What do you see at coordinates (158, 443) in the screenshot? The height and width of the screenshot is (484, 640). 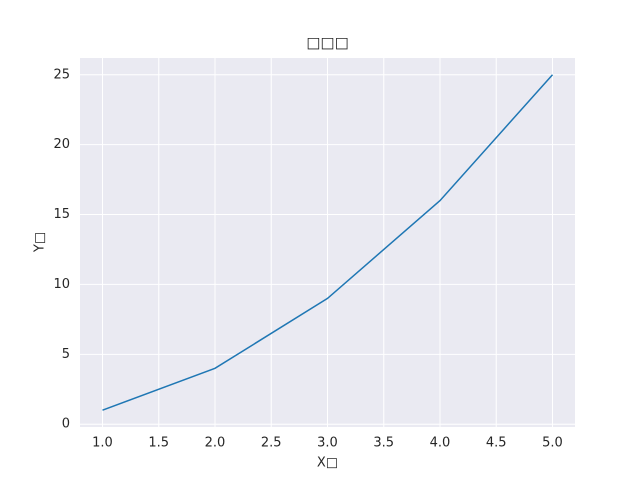 I see `x-tick-label: 1.5` at bounding box center [158, 443].